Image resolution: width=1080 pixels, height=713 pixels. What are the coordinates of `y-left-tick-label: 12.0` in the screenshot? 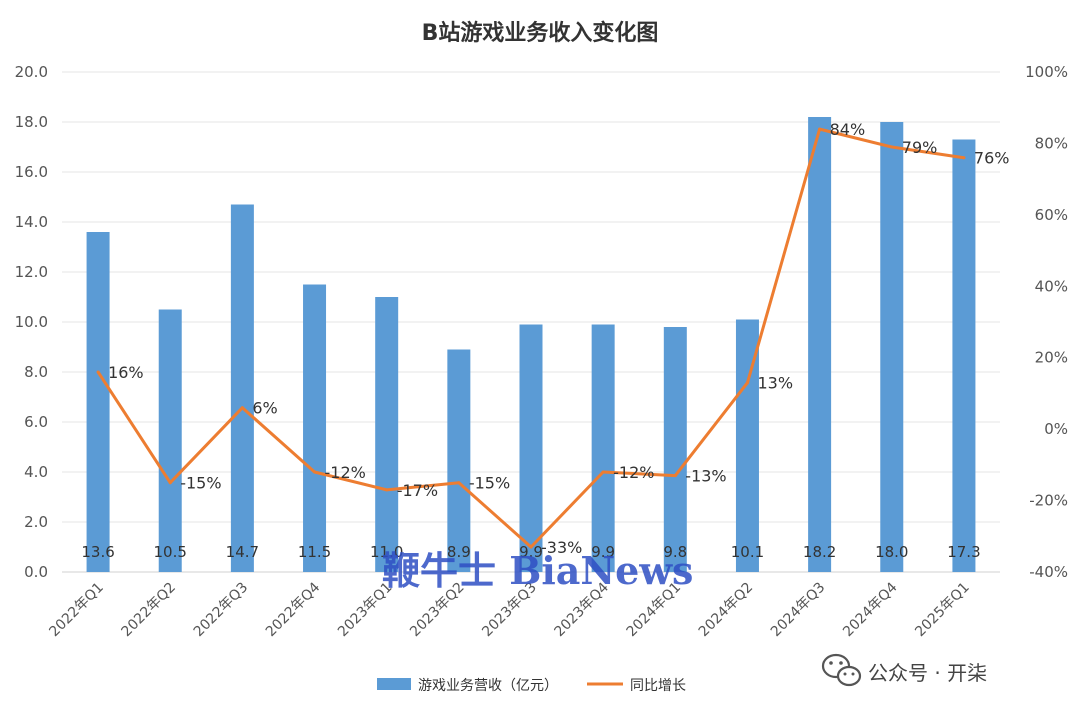 It's located at (31, 272).